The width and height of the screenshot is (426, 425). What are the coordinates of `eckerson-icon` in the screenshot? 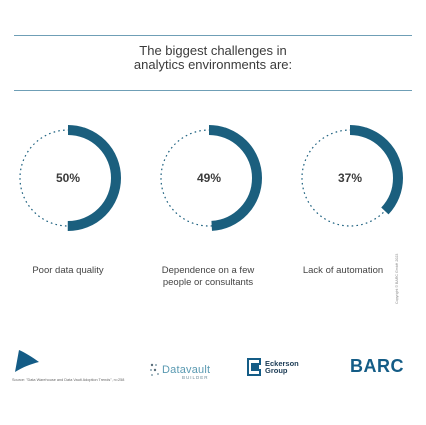 It's located at (254, 367).